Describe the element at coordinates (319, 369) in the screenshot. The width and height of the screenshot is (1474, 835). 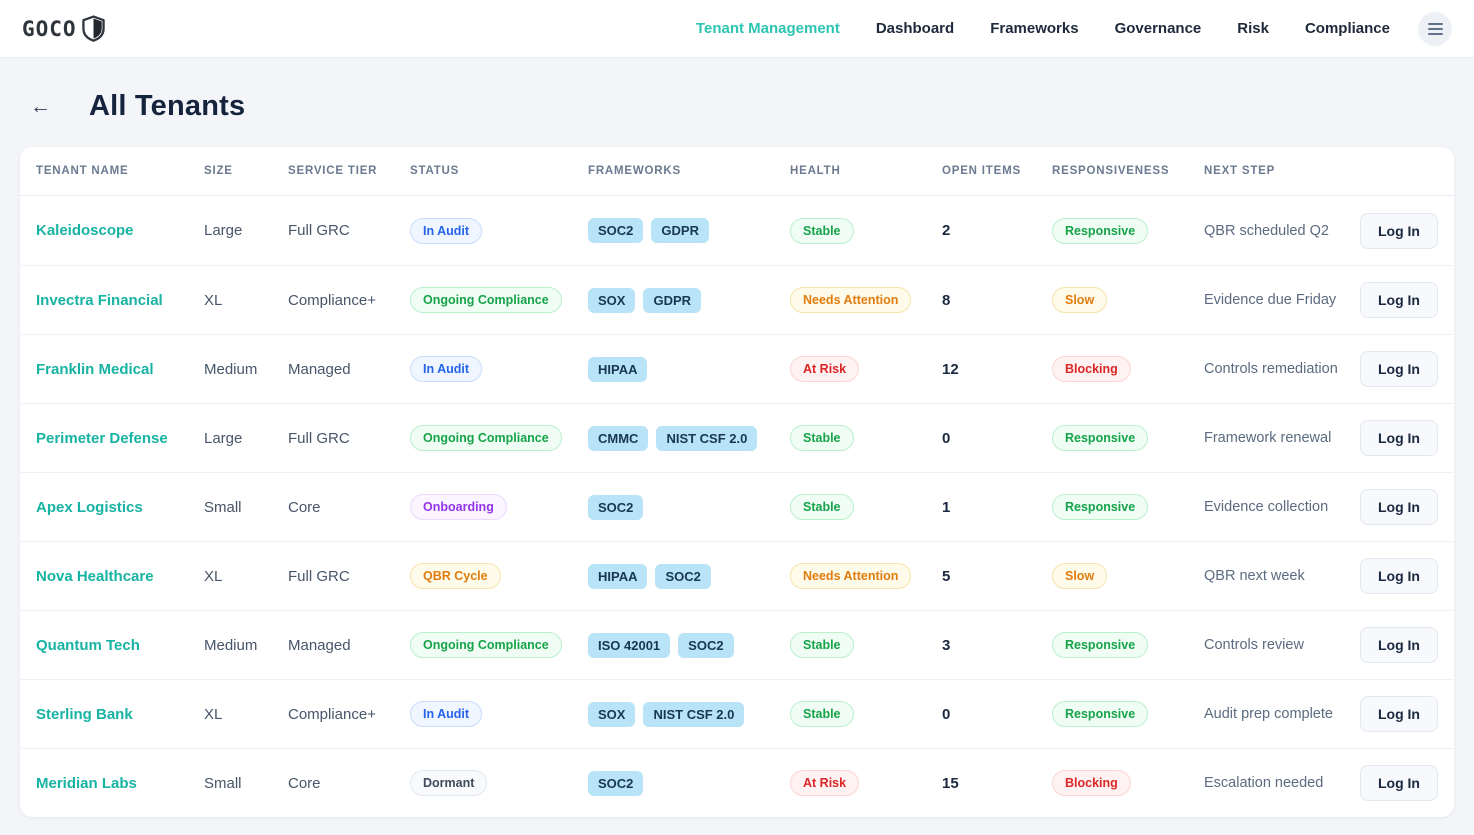
I see `service-tier-cell: Managed` at that location.